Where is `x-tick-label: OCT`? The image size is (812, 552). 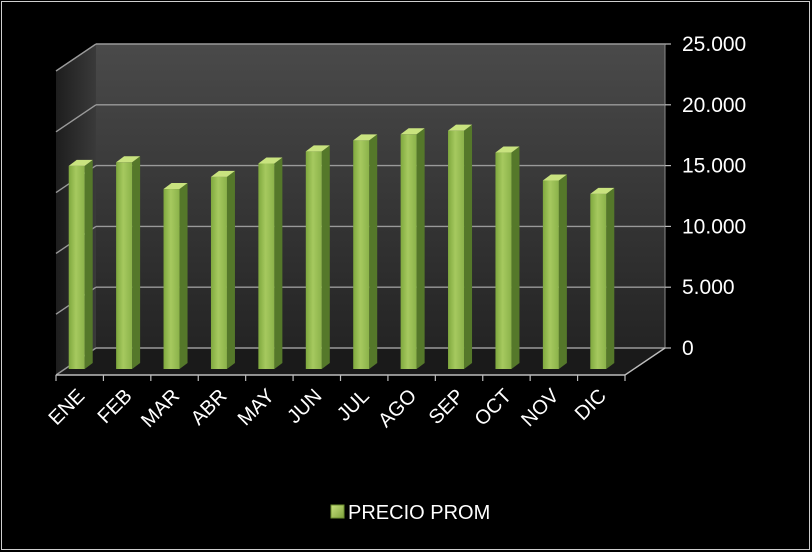 x-tick-label: OCT is located at coordinates (493, 407).